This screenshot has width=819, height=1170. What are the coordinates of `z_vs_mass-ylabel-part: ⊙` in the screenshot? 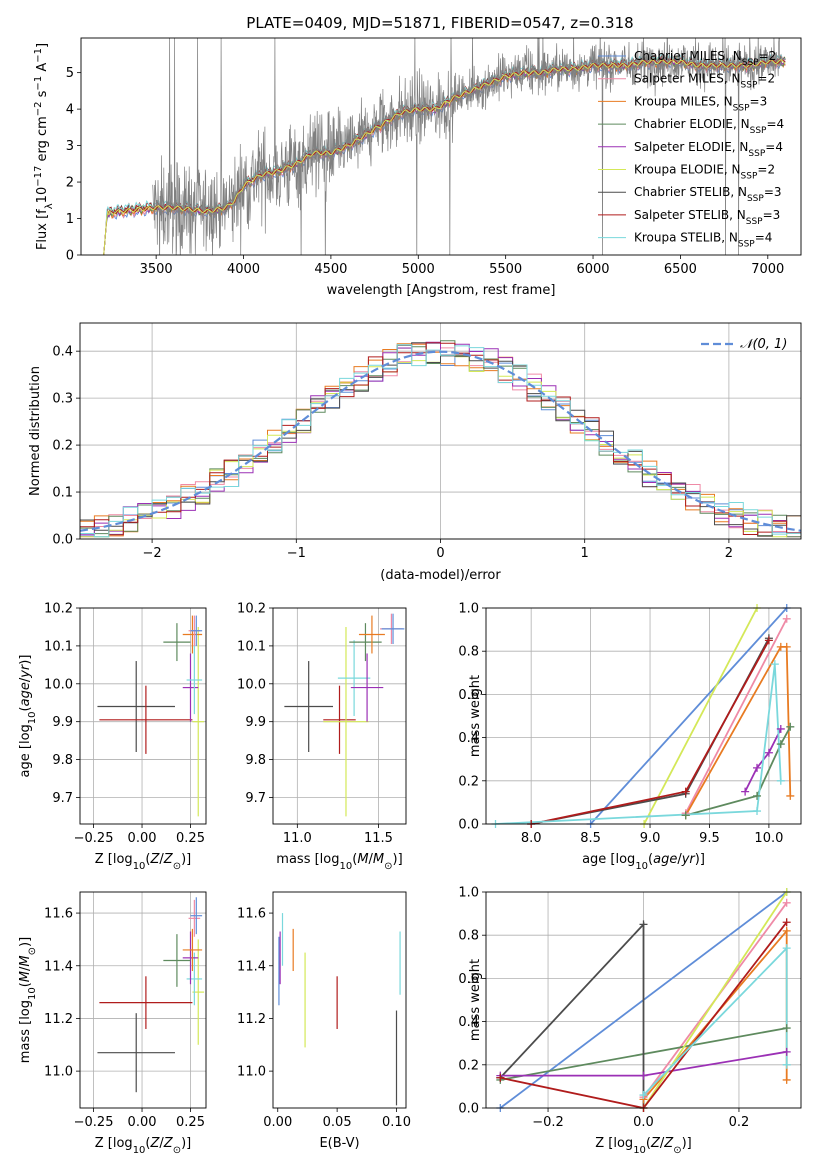 It's located at (32, 951).